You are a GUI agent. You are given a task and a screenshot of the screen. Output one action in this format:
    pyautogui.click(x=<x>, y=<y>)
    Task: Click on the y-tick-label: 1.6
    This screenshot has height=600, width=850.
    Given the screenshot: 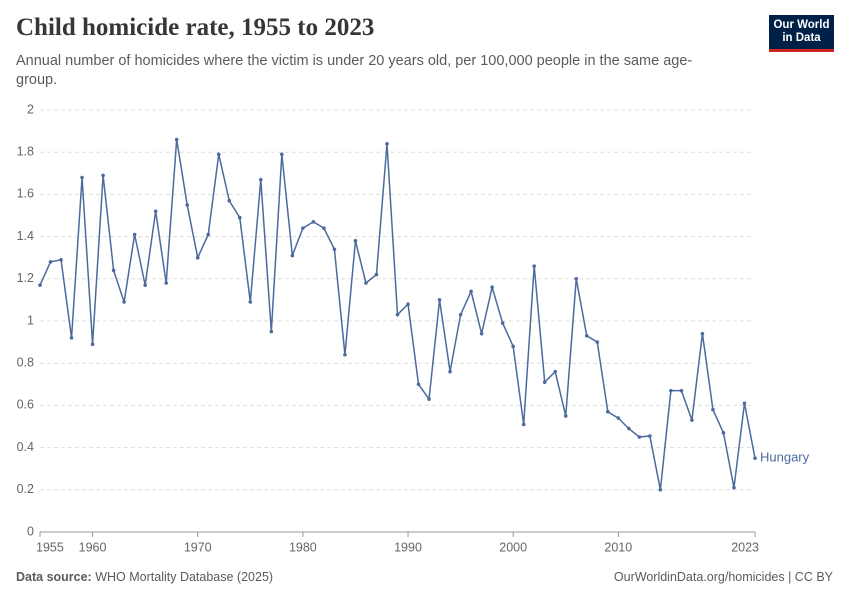 What is the action you would take?
    pyautogui.click(x=25, y=194)
    